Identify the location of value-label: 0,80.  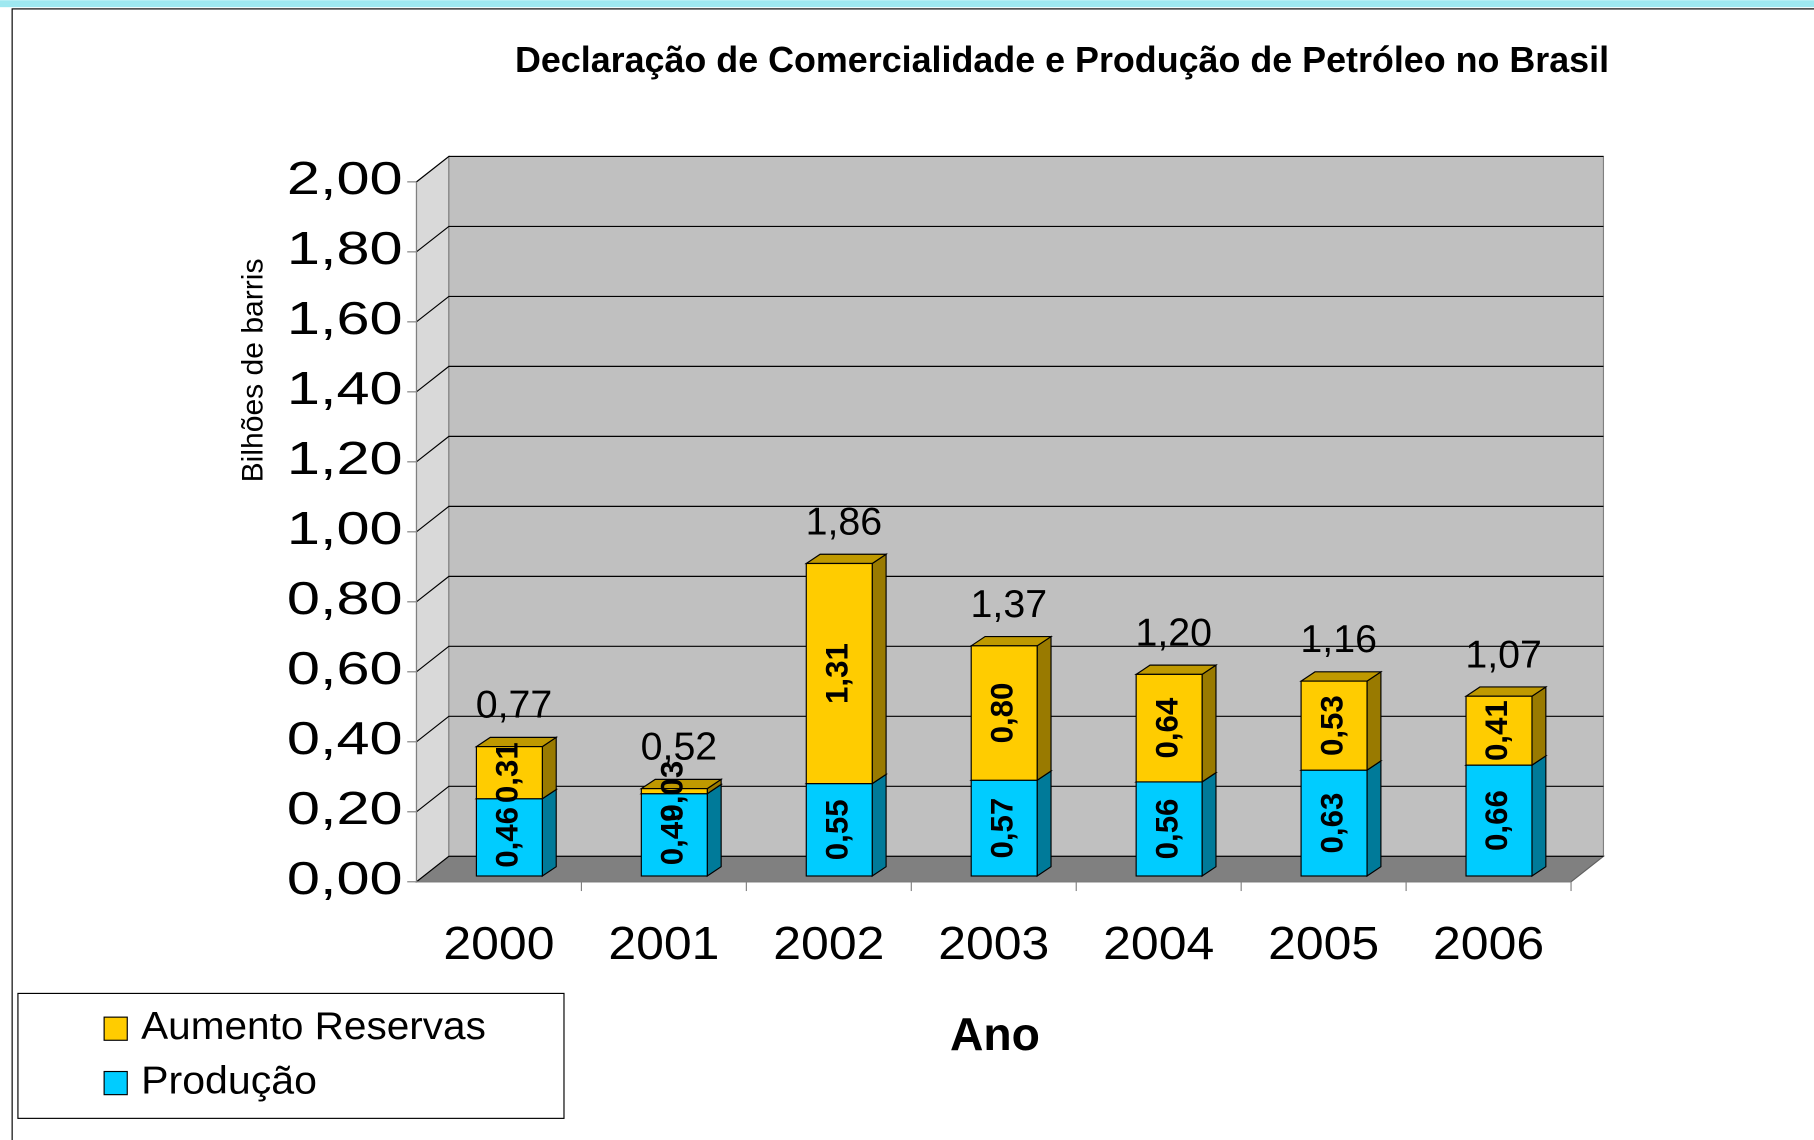
(1001, 713).